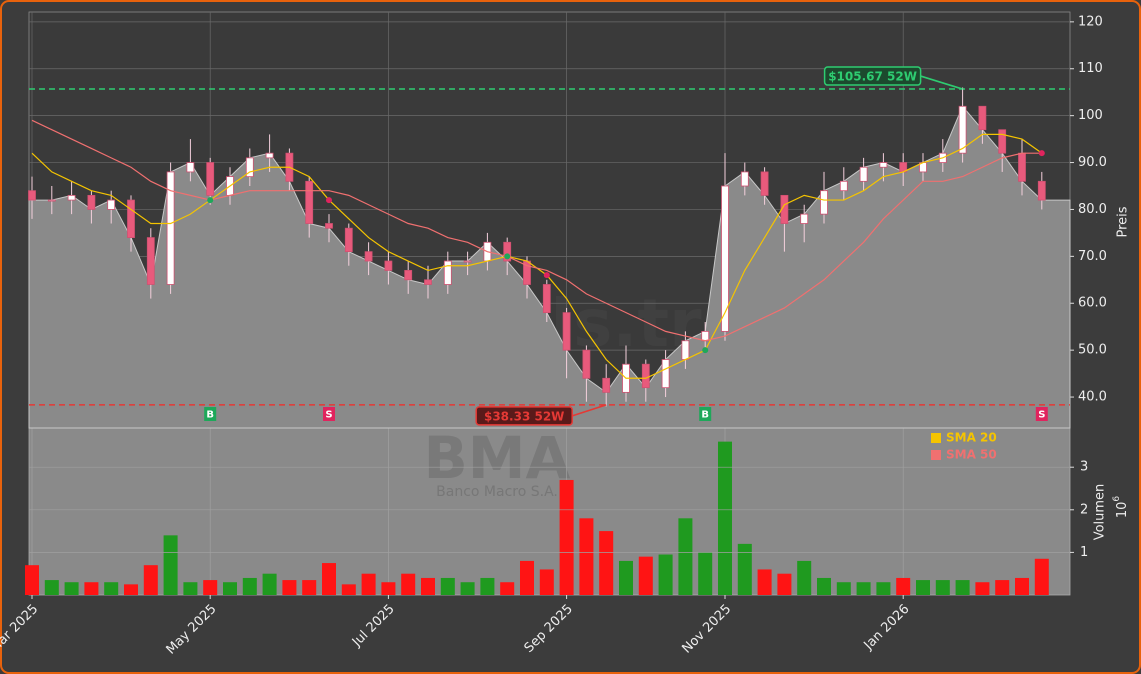 Image resolution: width=1141 pixels, height=674 pixels. What do you see at coordinates (1090, 68) in the screenshot?
I see `y-tick-label: 110` at bounding box center [1090, 68].